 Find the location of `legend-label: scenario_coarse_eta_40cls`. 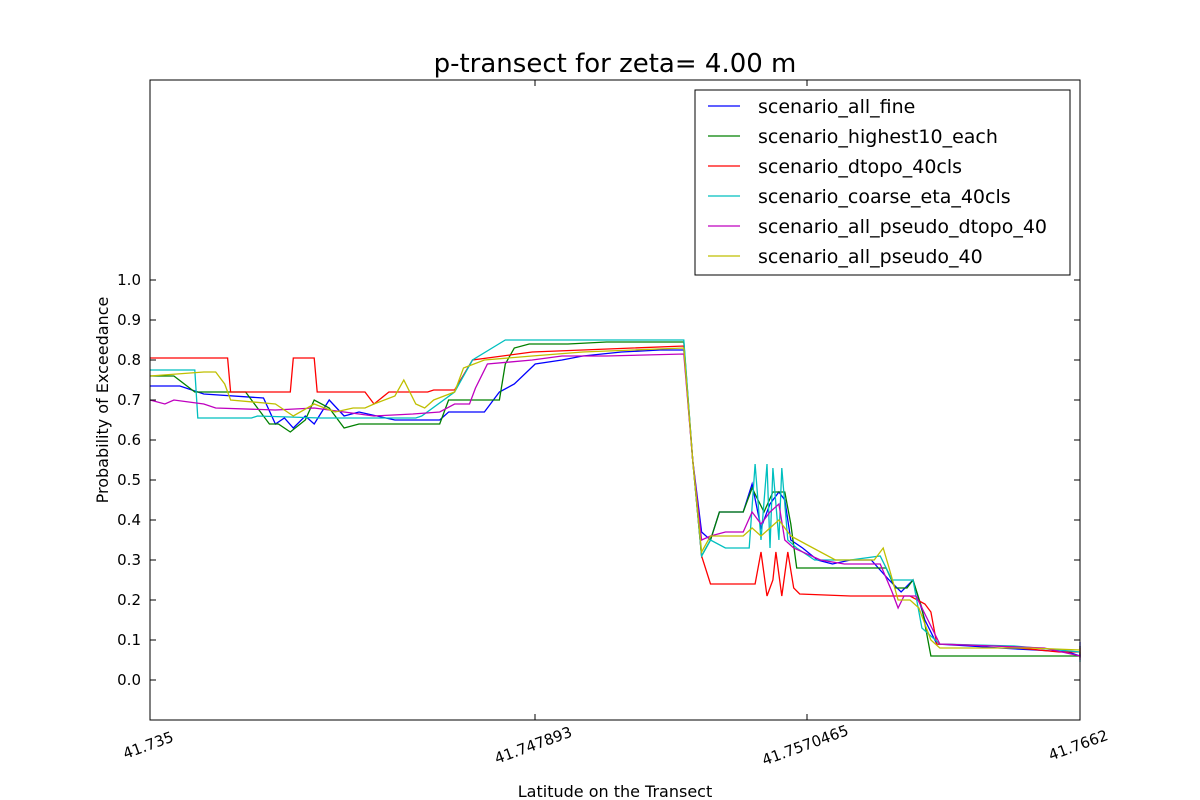

legend-label: scenario_coarse_eta_40cls is located at coordinates (884, 197).